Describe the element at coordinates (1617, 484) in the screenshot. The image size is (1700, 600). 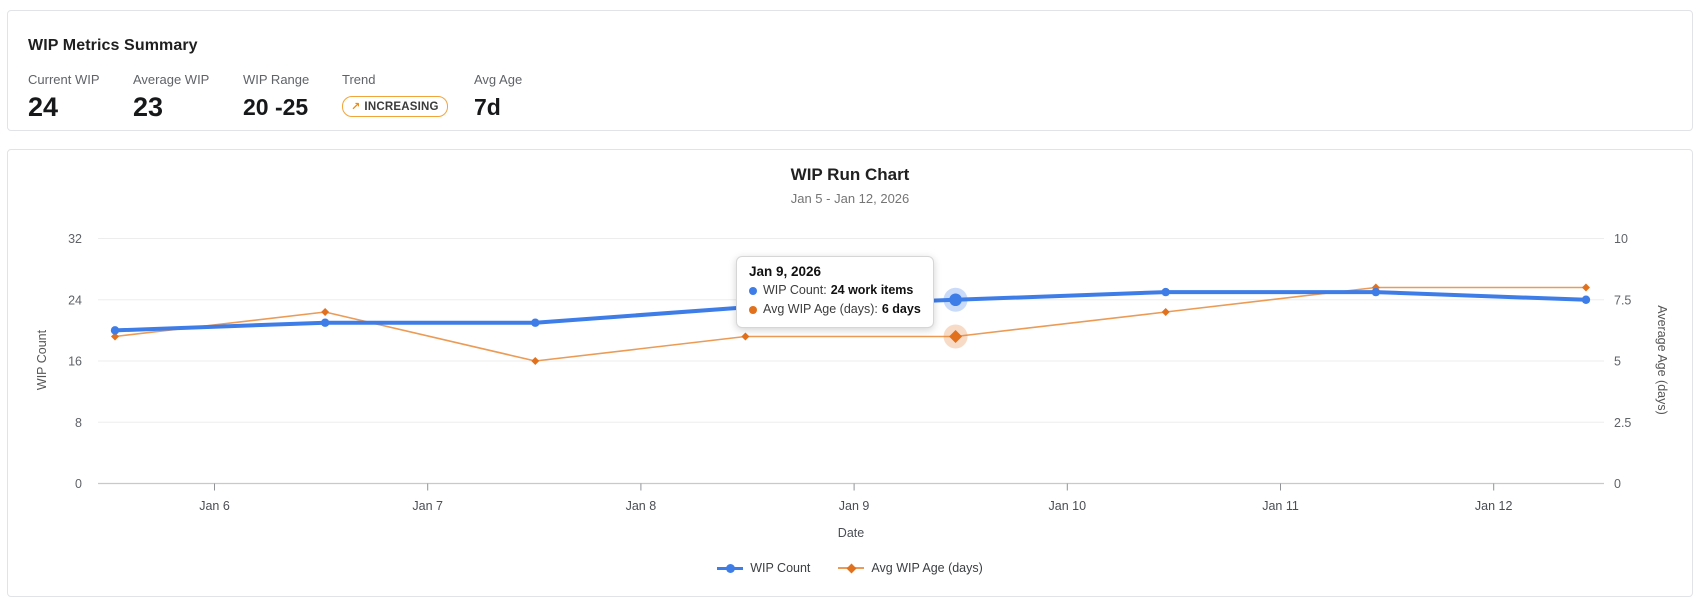
I see `right-axis-tick-label: 0` at that location.